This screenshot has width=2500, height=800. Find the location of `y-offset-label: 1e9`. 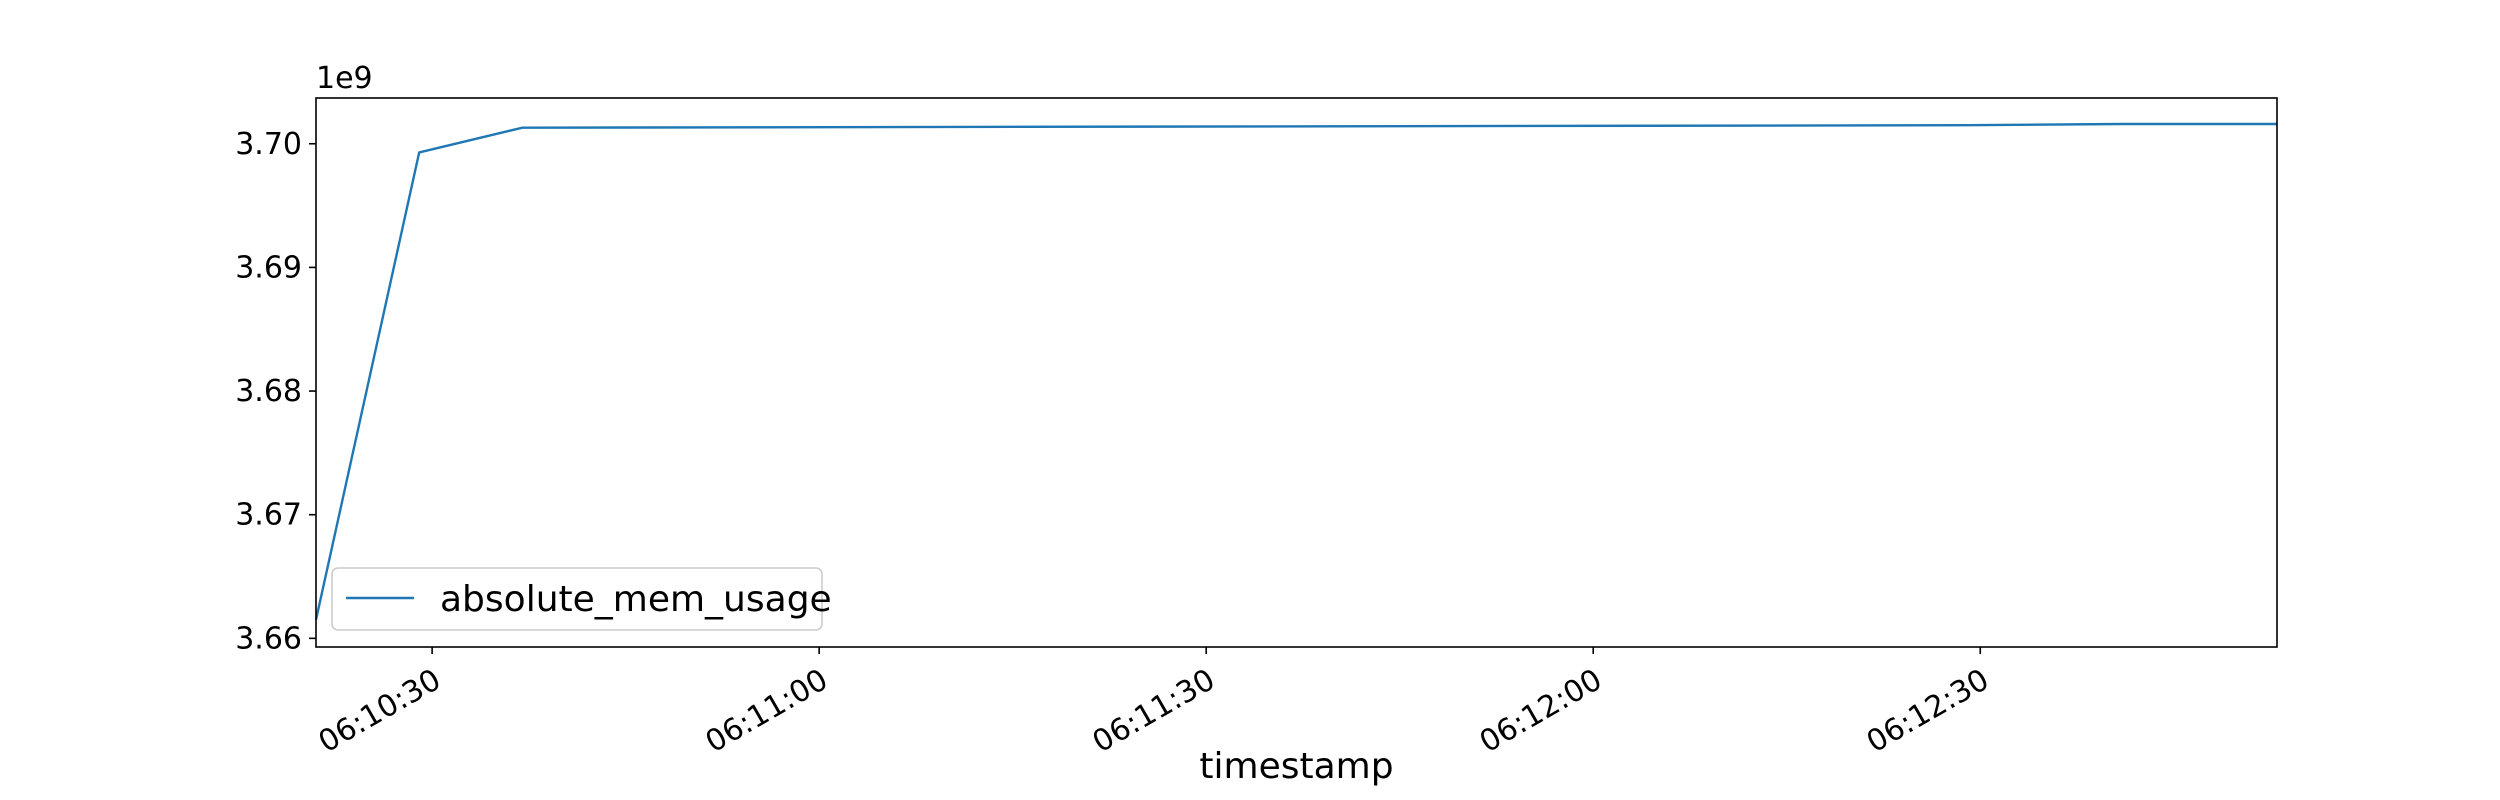

y-offset-label: 1e9 is located at coordinates (344, 78).